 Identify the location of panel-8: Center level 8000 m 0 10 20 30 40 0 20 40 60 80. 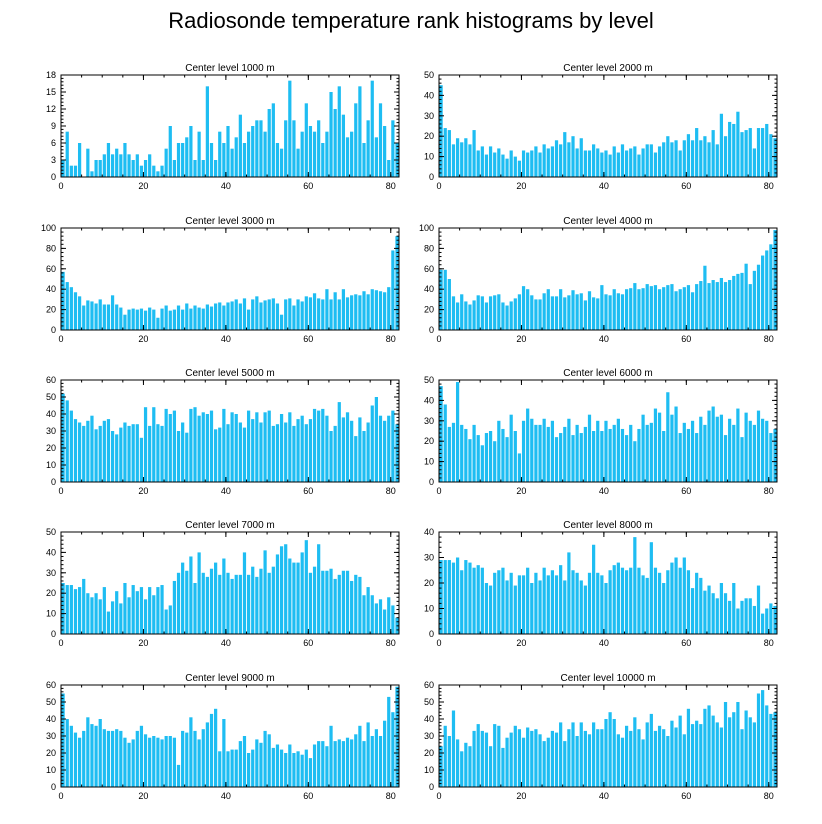
(601, 584).